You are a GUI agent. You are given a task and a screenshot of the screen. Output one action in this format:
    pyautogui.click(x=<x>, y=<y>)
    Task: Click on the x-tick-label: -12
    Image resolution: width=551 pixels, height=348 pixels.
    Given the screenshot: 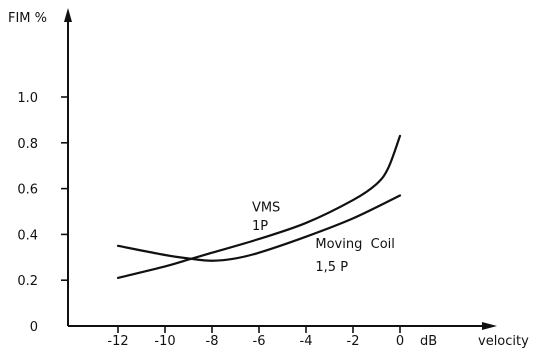 What is the action you would take?
    pyautogui.click(x=117, y=341)
    